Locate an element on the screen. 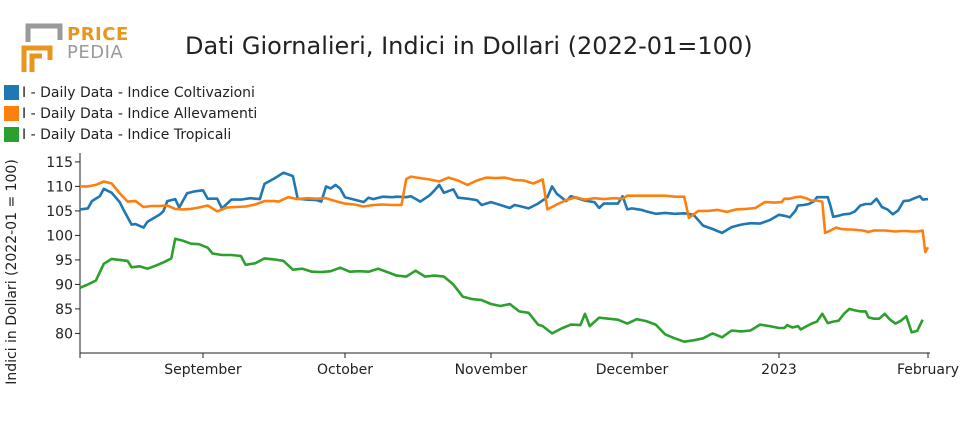  legend-label: I - Daily Data - Indice Tropicali is located at coordinates (127, 134).